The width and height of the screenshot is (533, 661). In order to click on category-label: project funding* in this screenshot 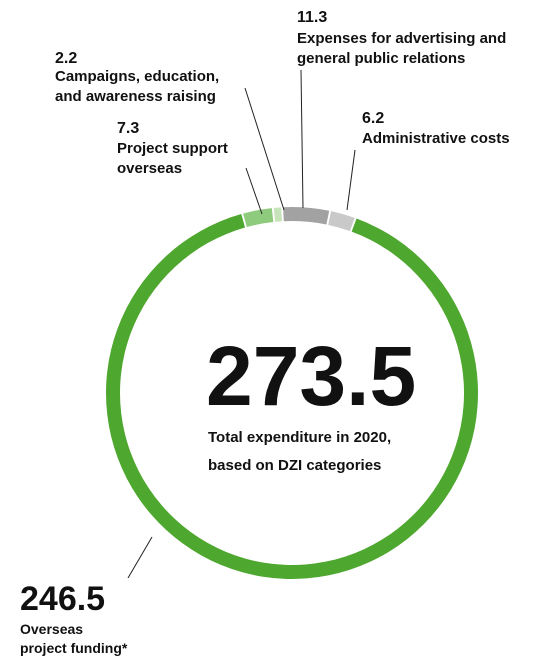, I will do `click(74, 648)`.